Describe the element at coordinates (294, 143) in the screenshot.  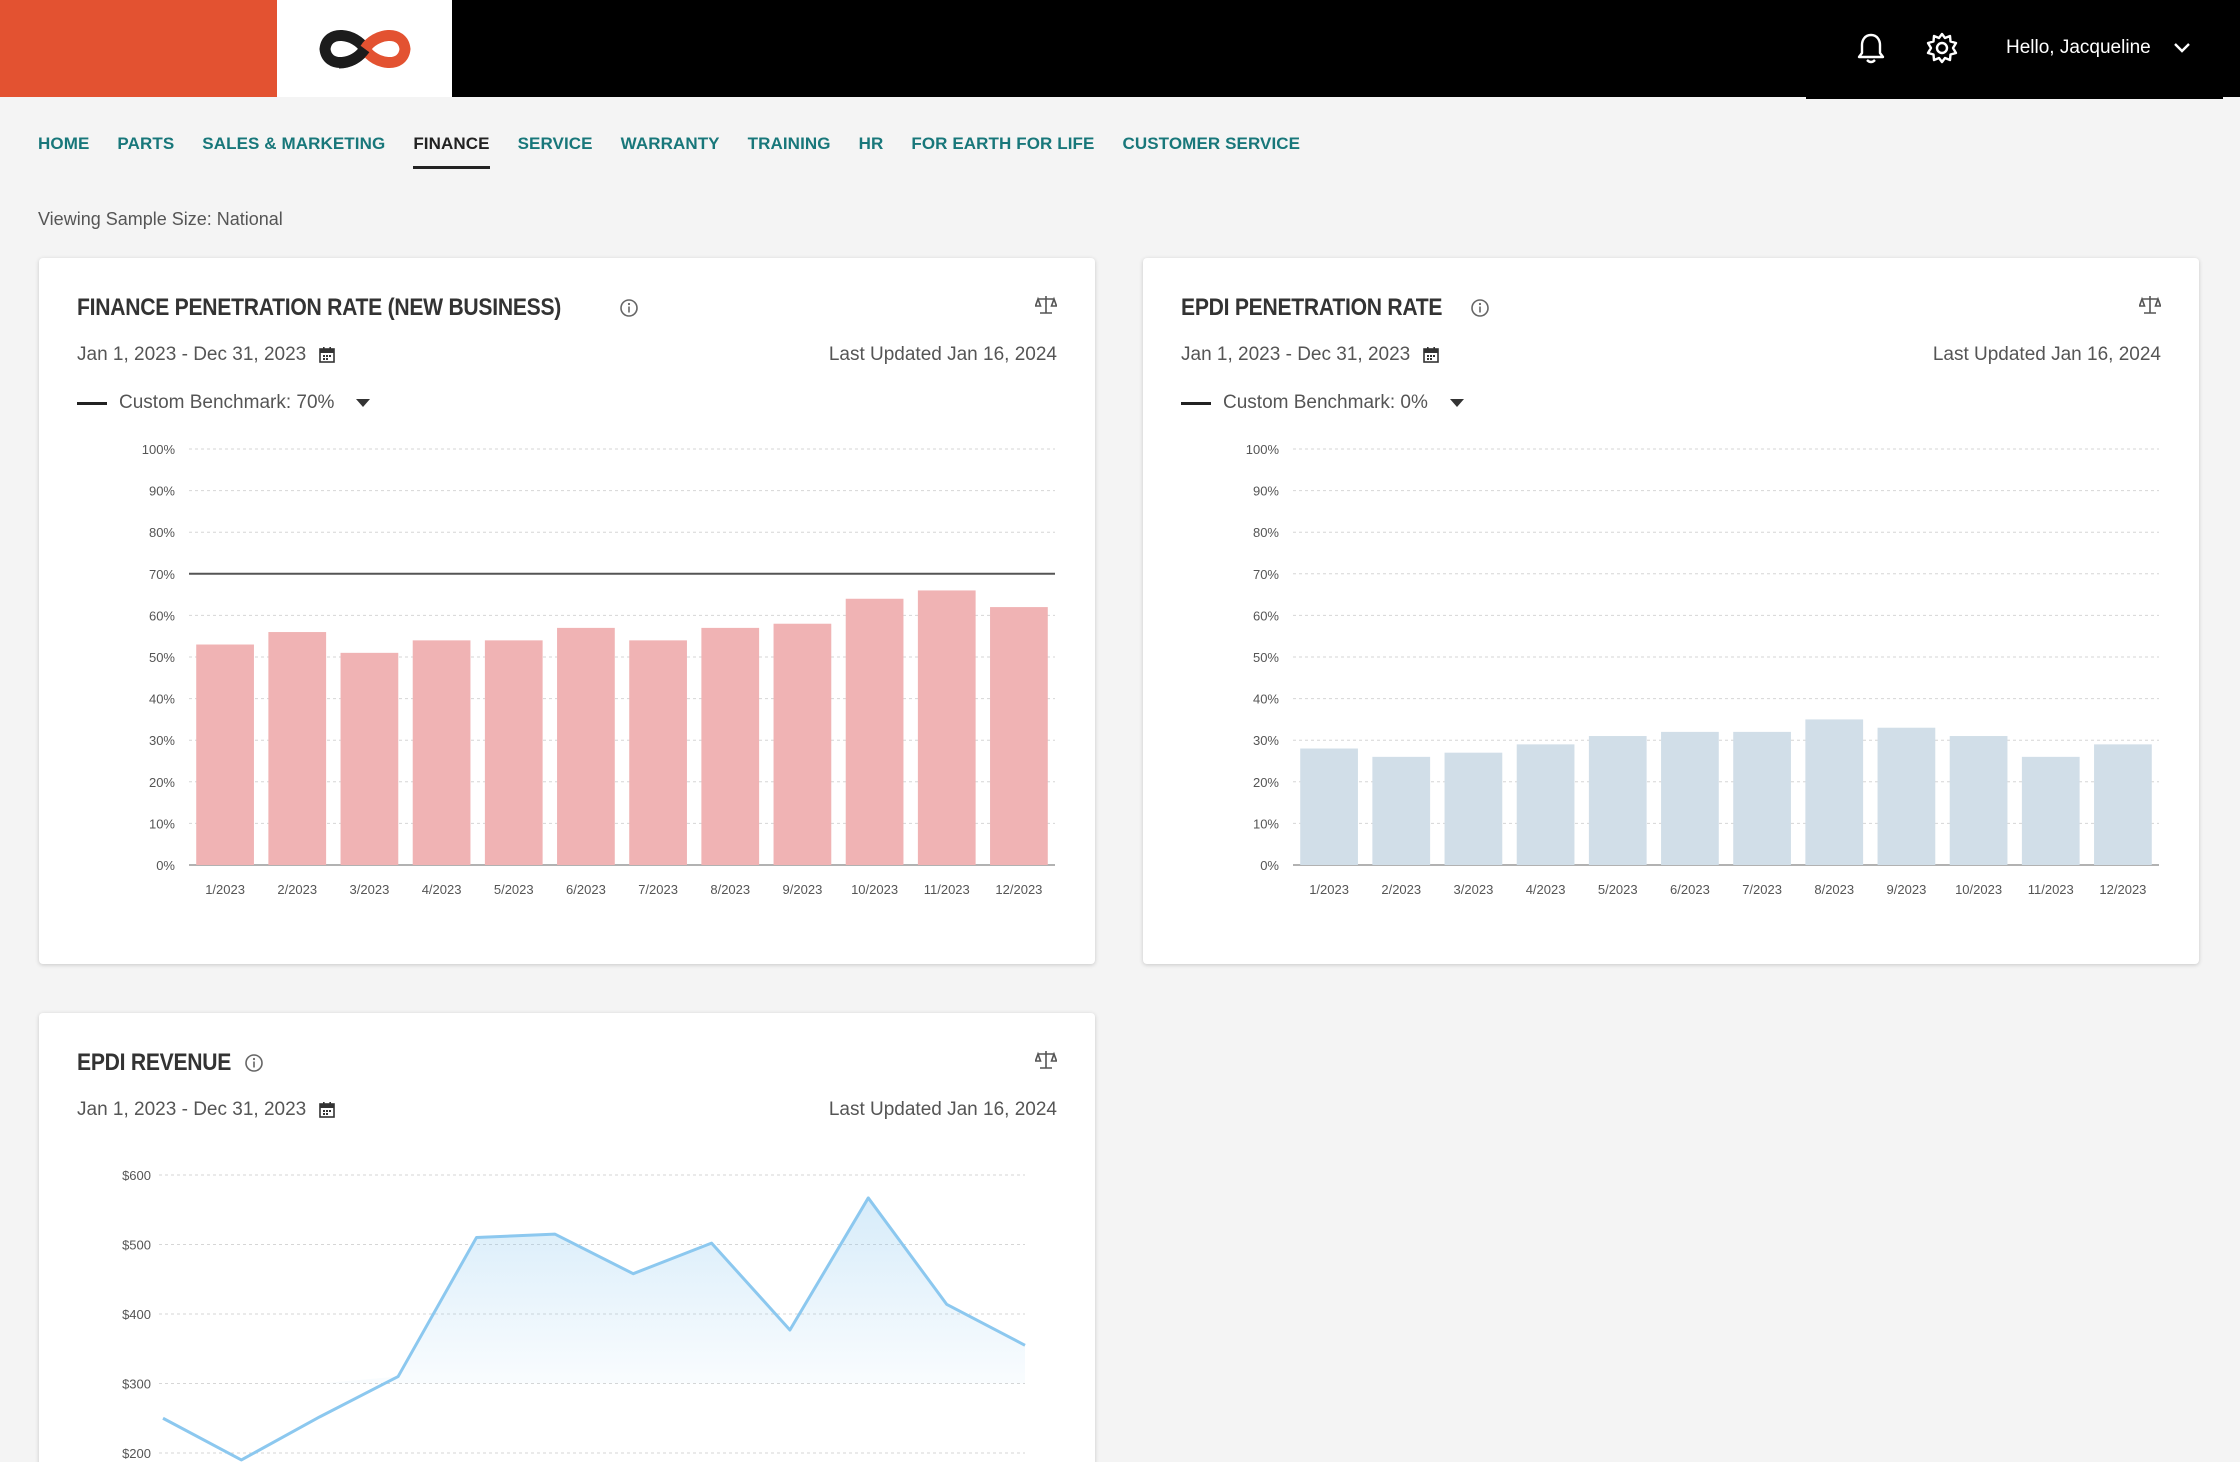
I see `nav-sales-marketing: SALES & MARKETING` at that location.